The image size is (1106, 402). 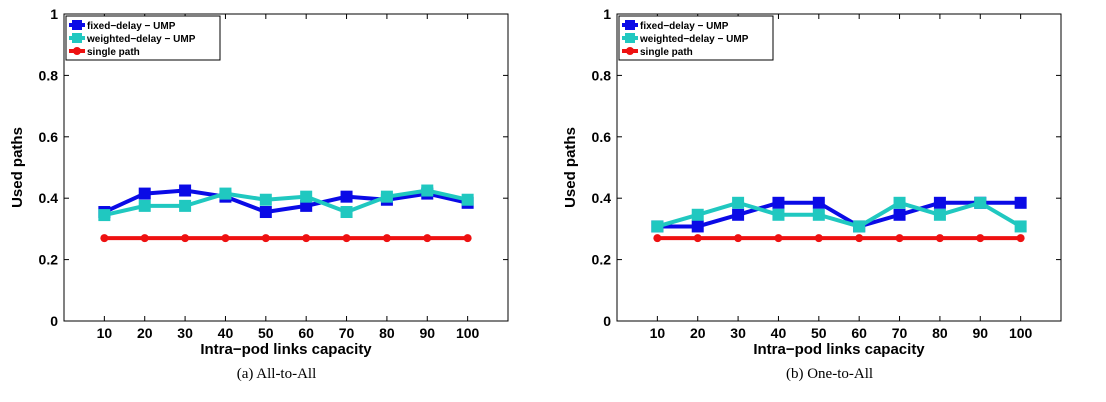 I want to click on legend-label: single path, so click(x=666, y=52).